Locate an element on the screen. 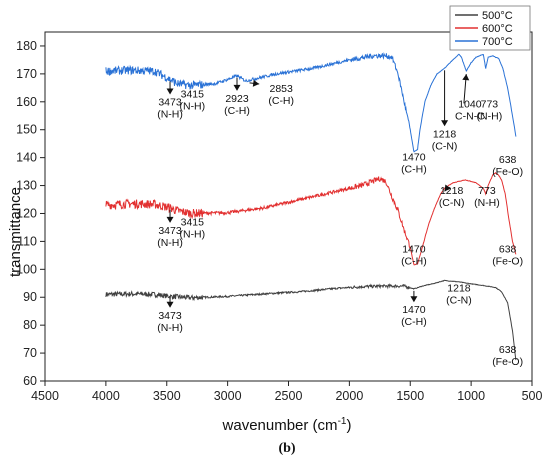 This screenshot has width=550, height=461. annotation-2853: 2853(C-H) is located at coordinates (271, 93).